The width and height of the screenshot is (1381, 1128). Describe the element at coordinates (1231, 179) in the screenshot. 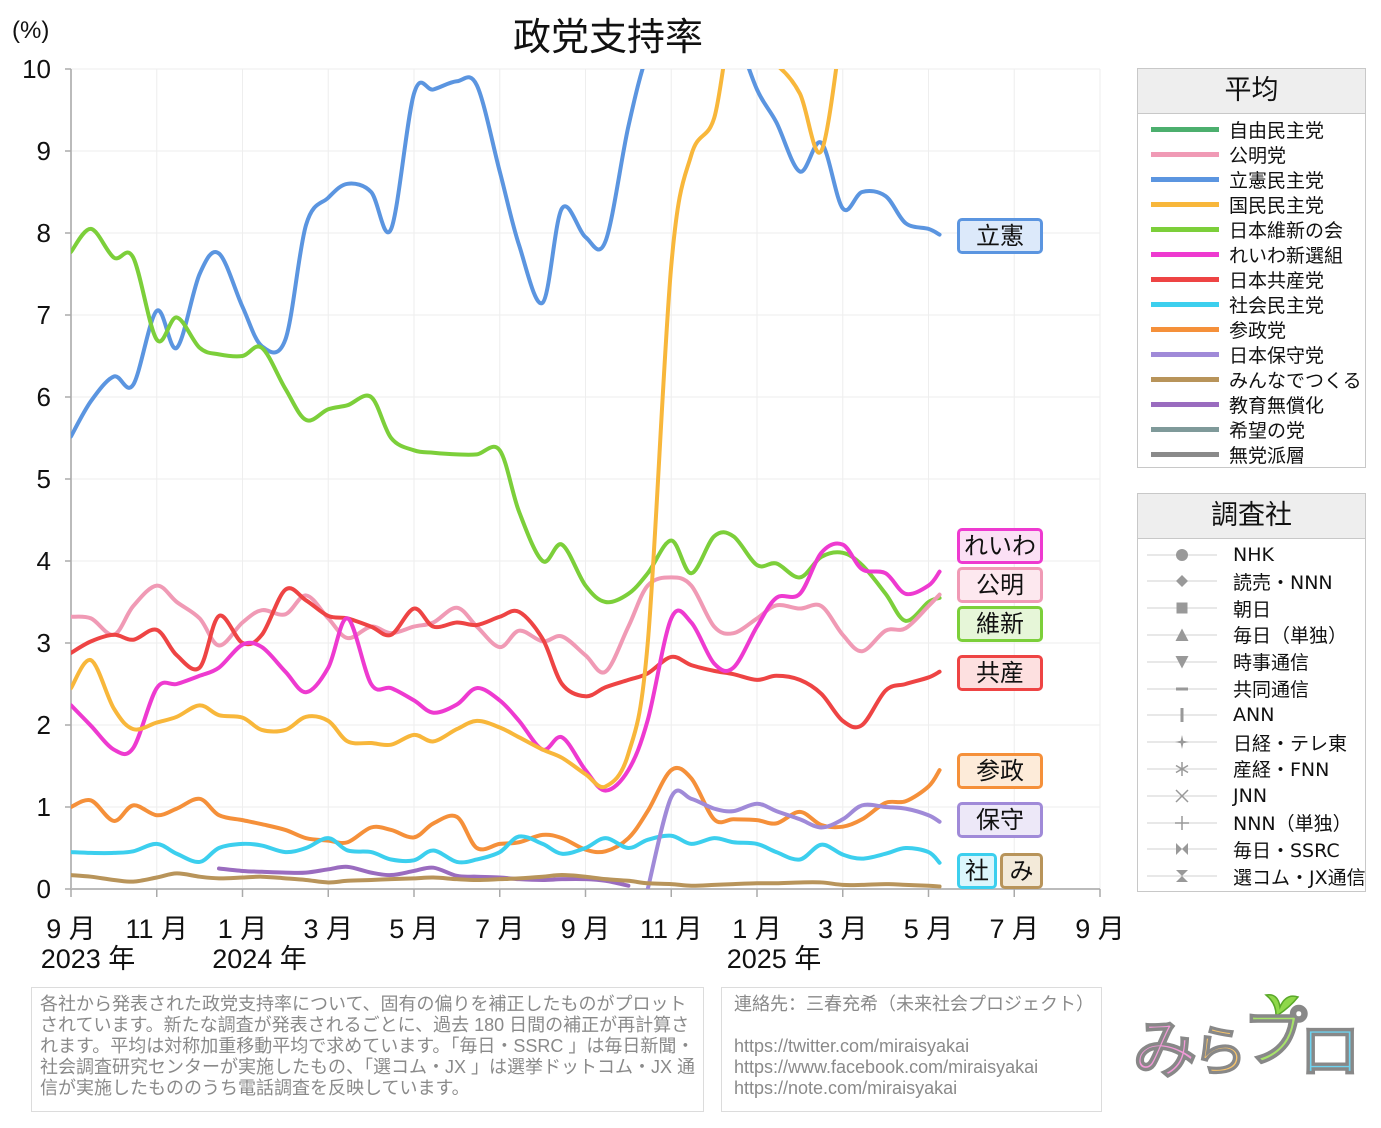

I see `legend-item: 立憲民主党` at that location.